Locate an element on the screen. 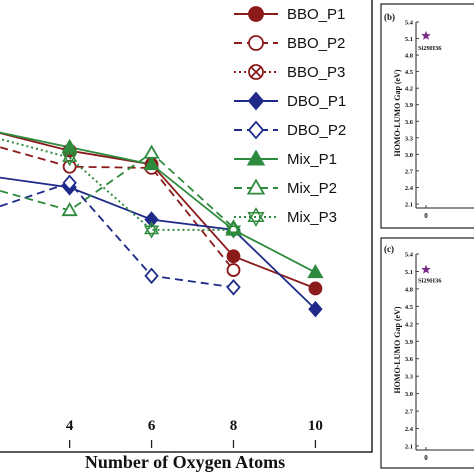 The image size is (474, 474). x-tick-label-10: 10 is located at coordinates (315, 426).